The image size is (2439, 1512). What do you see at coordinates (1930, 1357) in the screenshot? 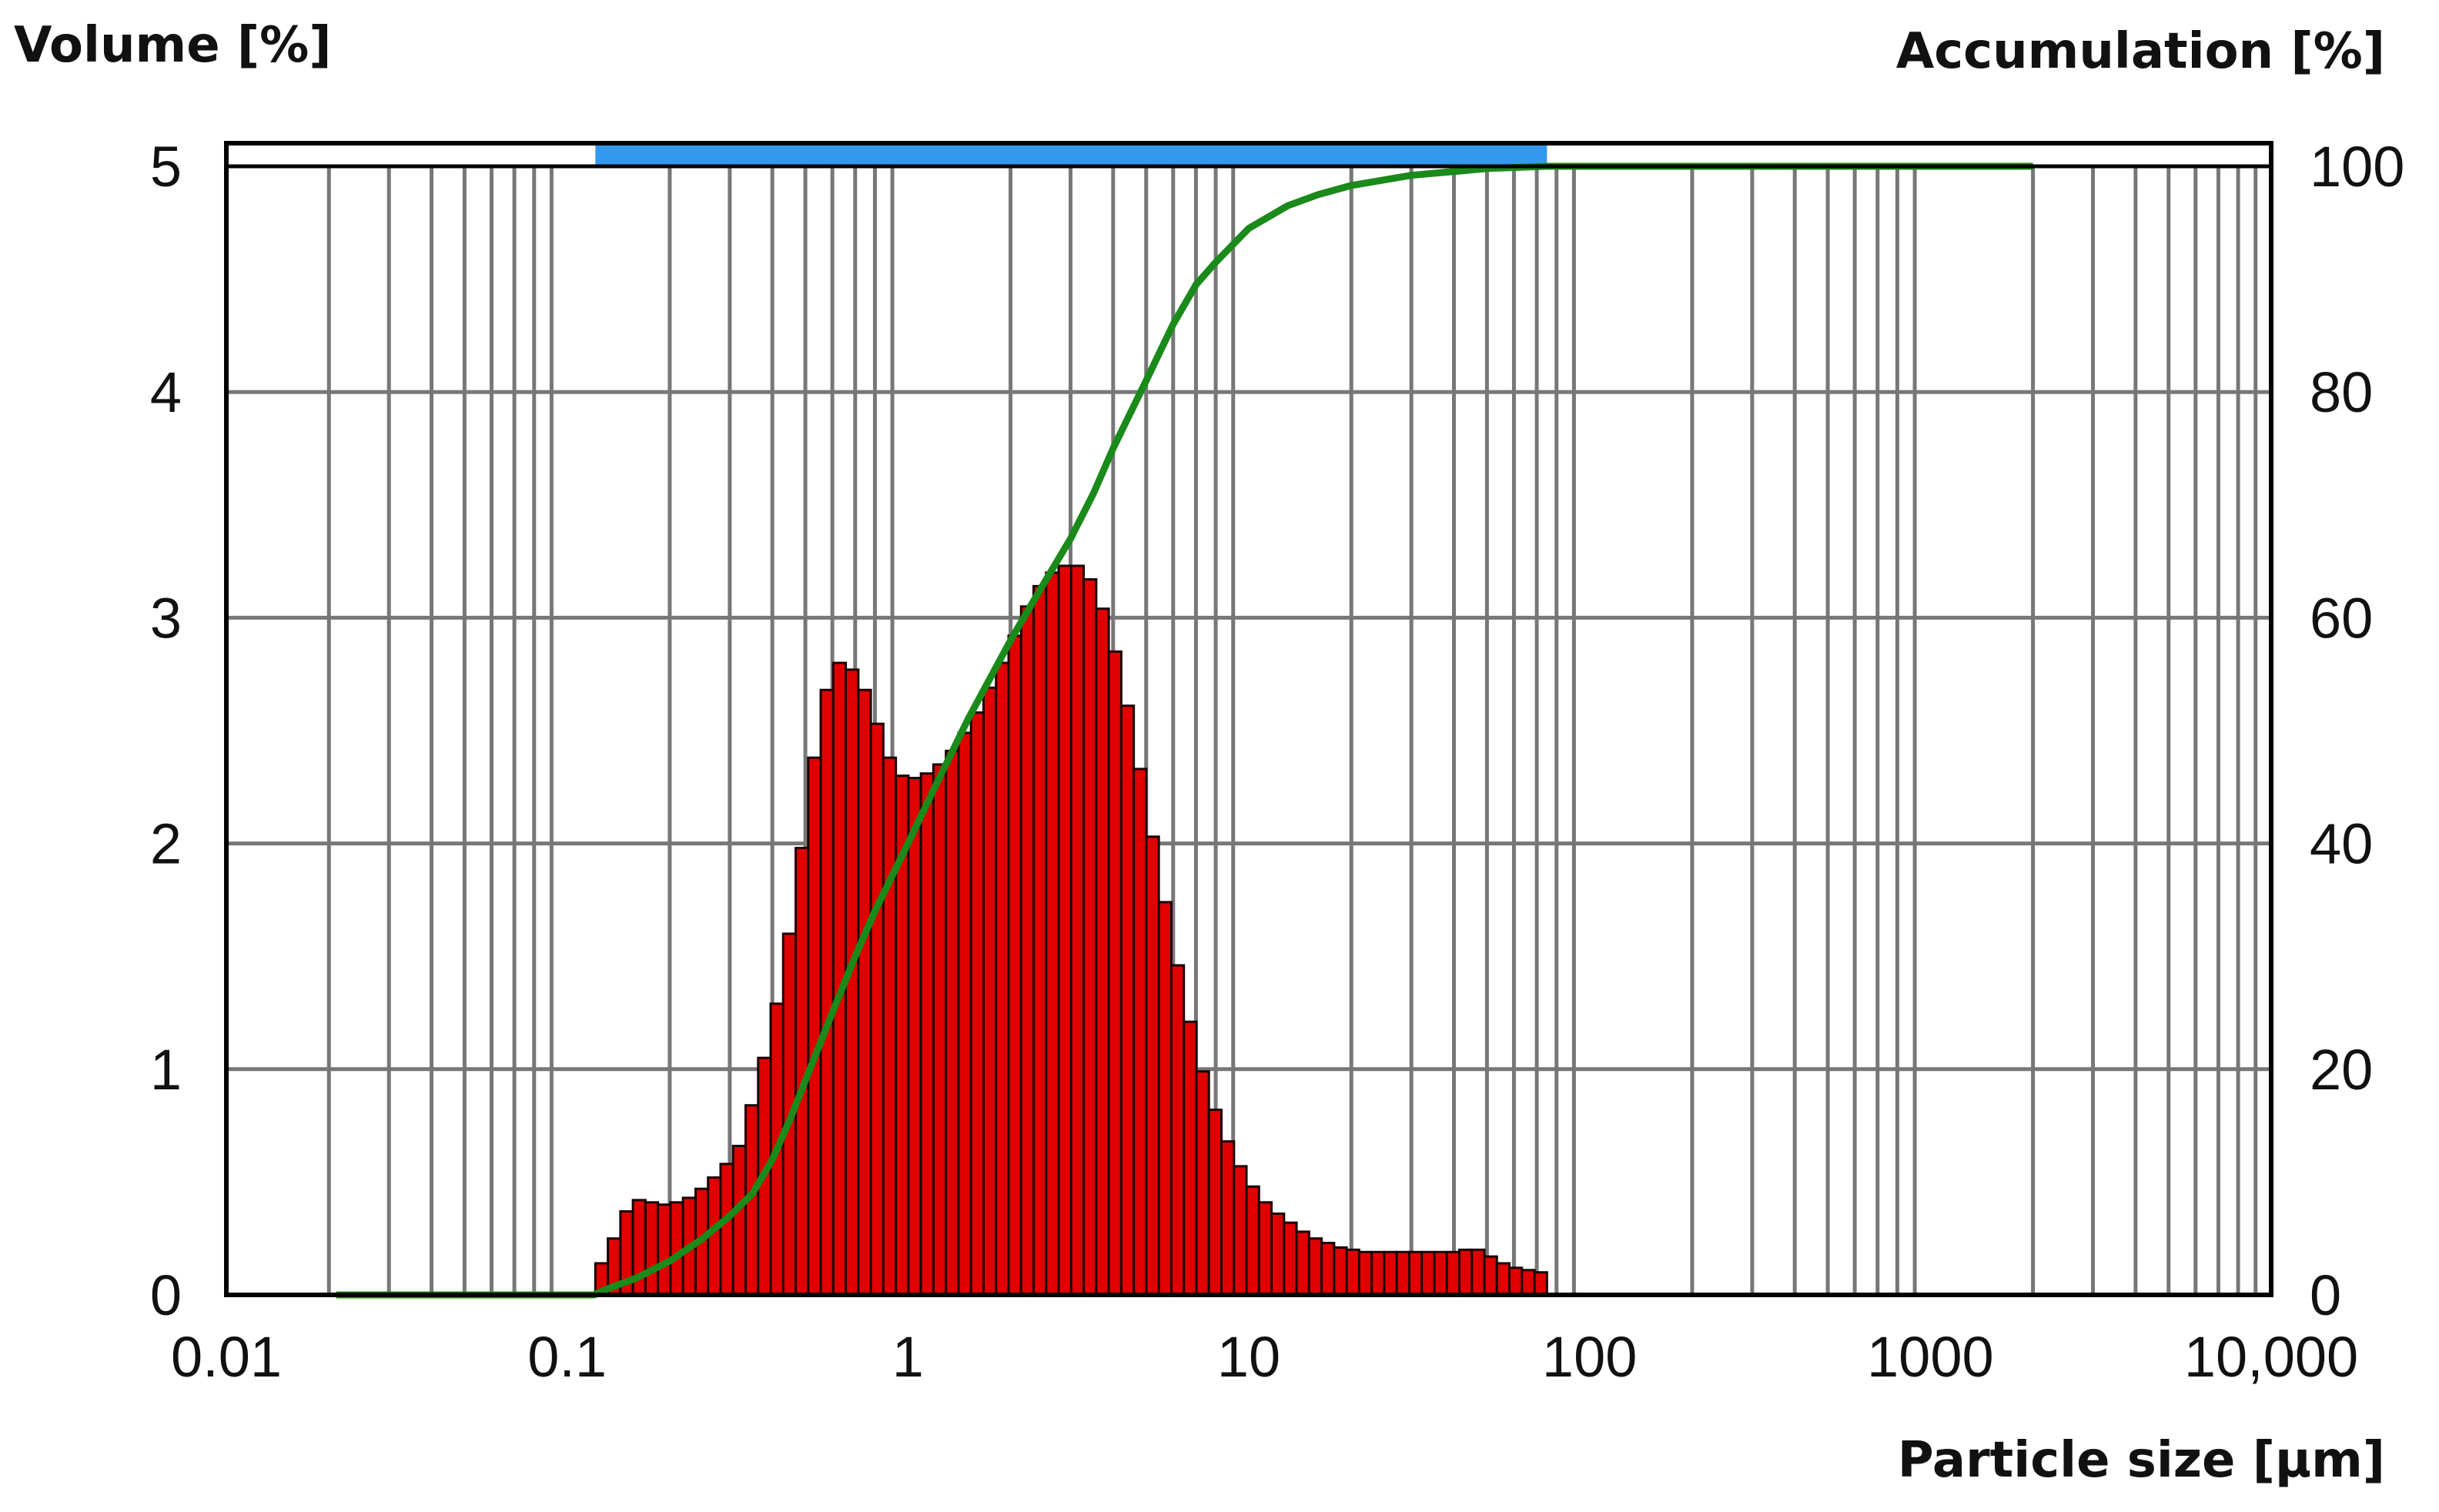
I see `x-tick-label: 1000` at bounding box center [1930, 1357].